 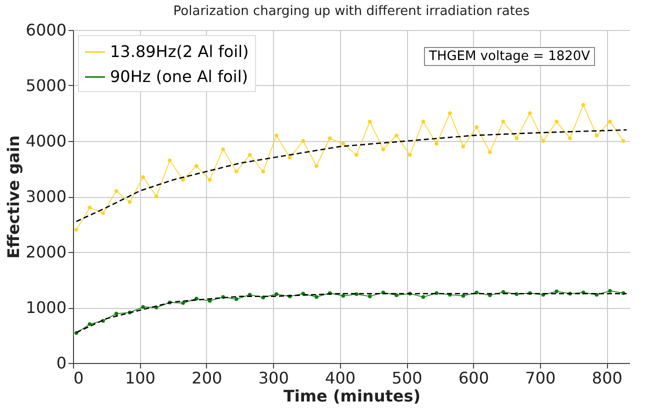 What do you see at coordinates (607, 378) in the screenshot?
I see `x-tick-label: 800` at bounding box center [607, 378].